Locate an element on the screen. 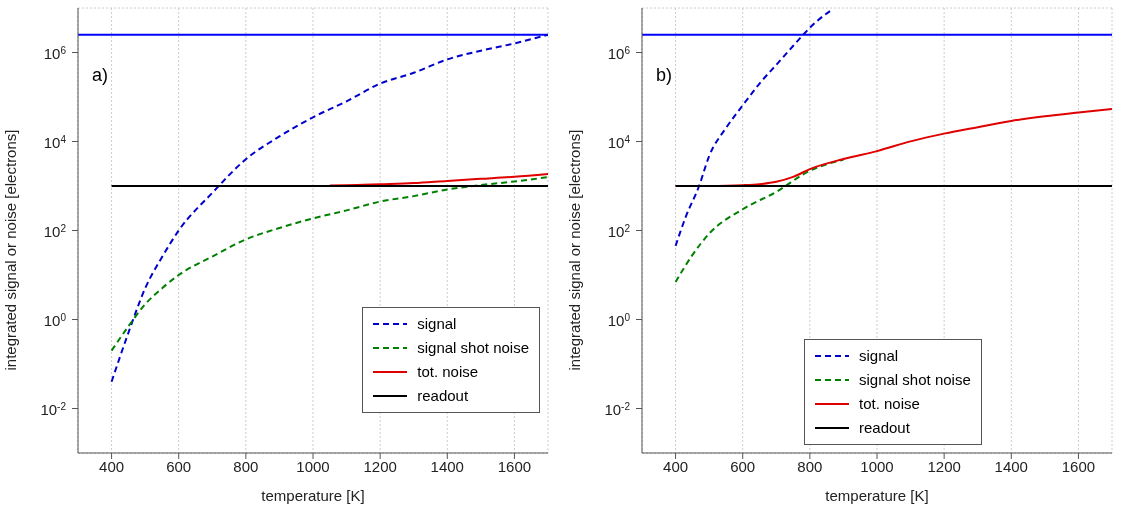 The image size is (1127, 511). annotation: b) is located at coordinates (664, 75).